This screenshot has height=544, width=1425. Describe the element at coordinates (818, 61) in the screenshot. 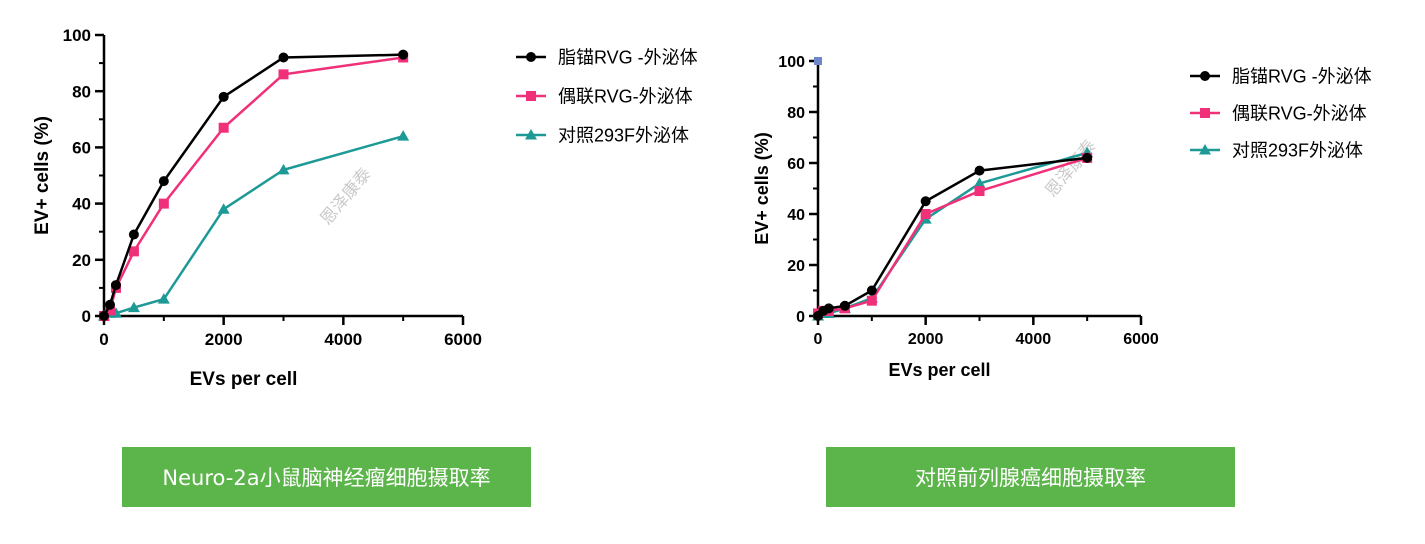

I see `extra-data-point` at that location.